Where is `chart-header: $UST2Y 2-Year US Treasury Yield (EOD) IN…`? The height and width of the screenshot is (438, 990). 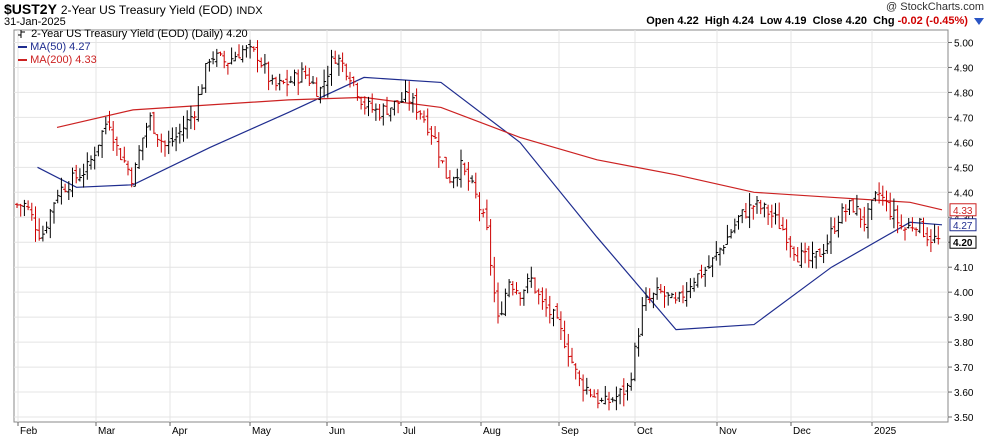 chart-header: $UST2Y 2-Year US Treasury Yield (EOD) IN… is located at coordinates (495, 15).